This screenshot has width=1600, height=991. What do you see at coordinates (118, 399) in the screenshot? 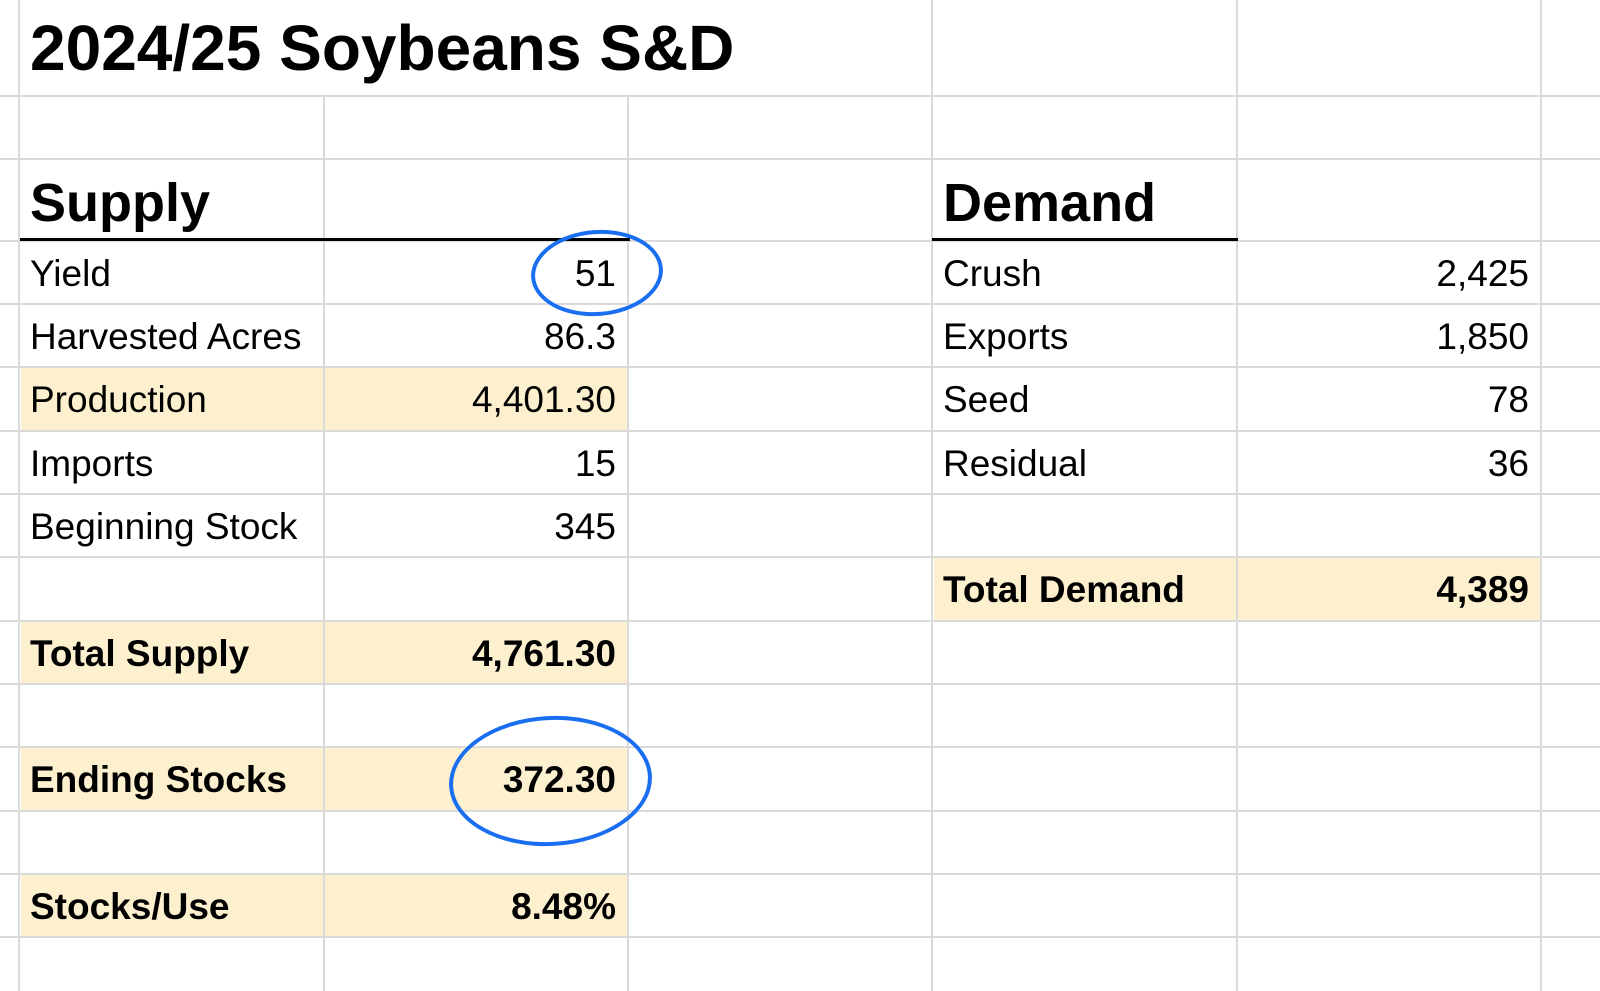
I see `supply-row-label: Production` at bounding box center [118, 399].